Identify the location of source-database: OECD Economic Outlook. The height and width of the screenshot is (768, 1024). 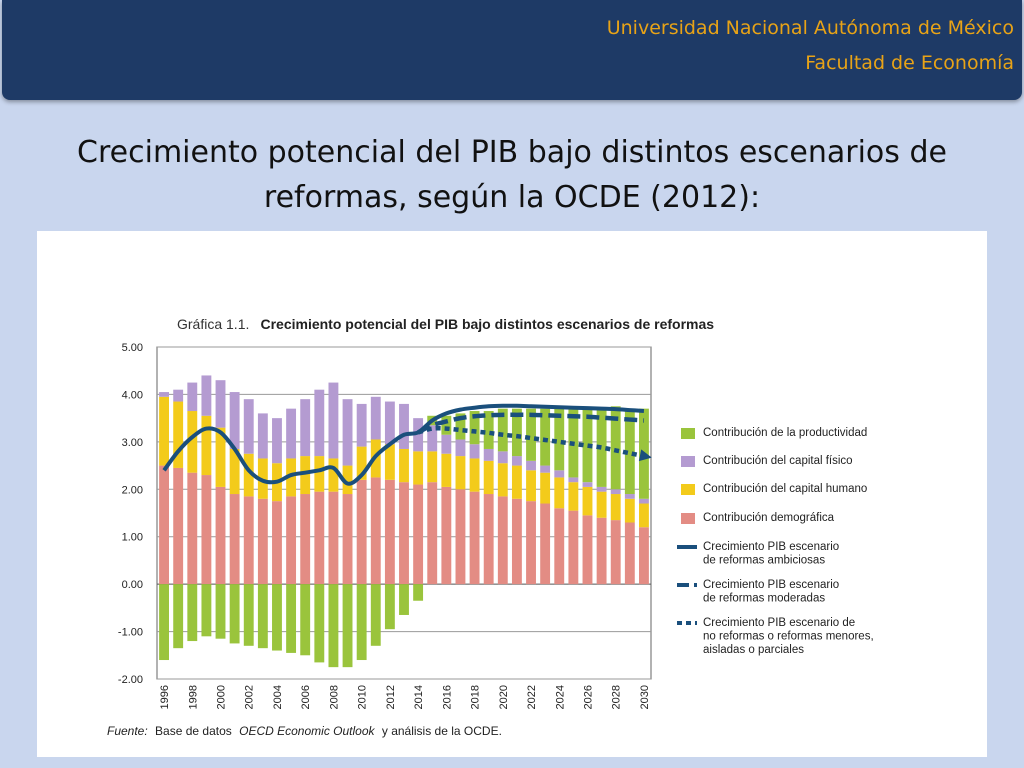
(307, 731).